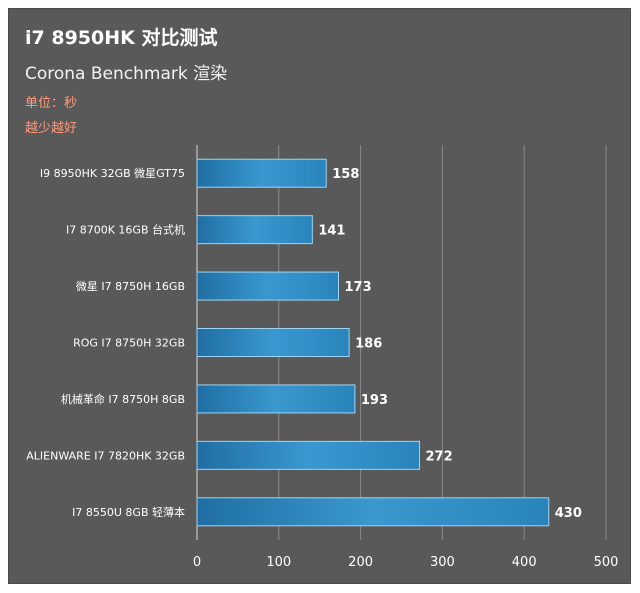 This screenshot has height=593, width=640. Describe the element at coordinates (524, 562) in the screenshot. I see `x-tick-label: 400` at that location.